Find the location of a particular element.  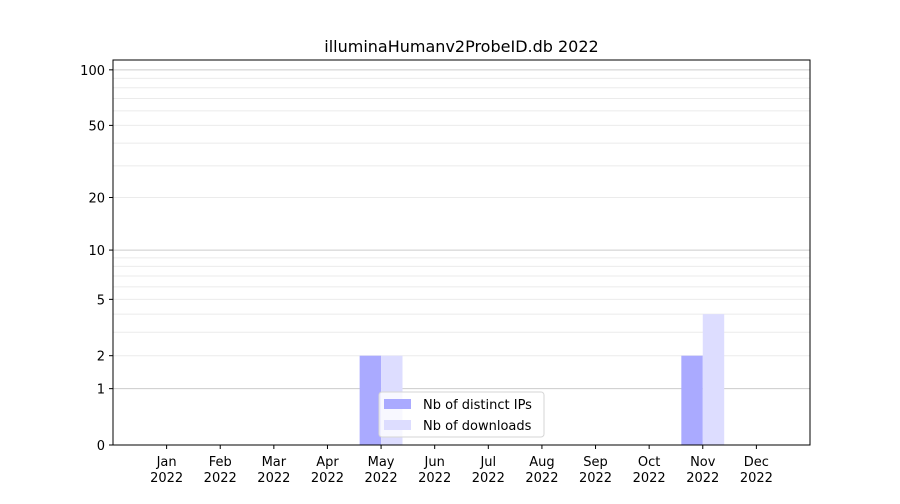

y-axis: 0 1 2 5 10 20 50 100 is located at coordinates (96, 259).